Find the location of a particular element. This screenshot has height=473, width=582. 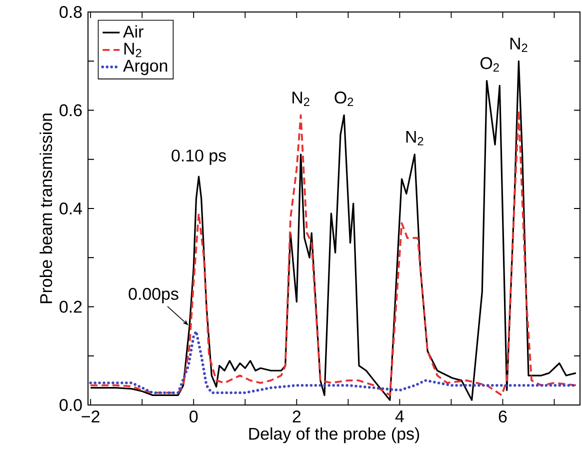

annotation: 0.10 ps is located at coordinates (199, 157).